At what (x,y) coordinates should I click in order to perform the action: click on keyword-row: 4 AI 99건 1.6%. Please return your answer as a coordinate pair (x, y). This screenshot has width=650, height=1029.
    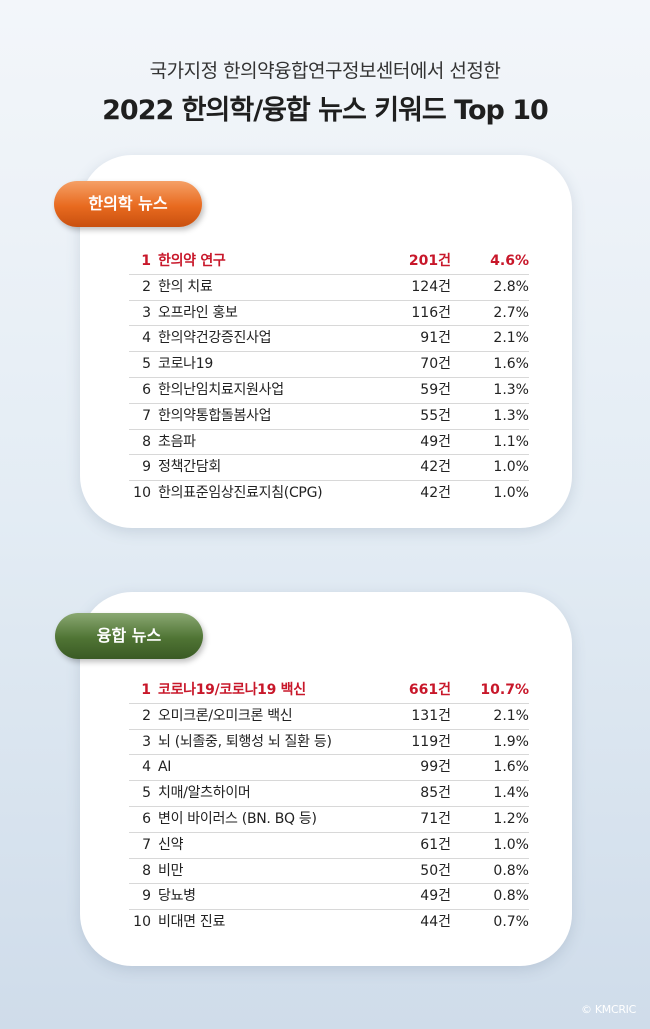
    Looking at the image, I should click on (329, 768).